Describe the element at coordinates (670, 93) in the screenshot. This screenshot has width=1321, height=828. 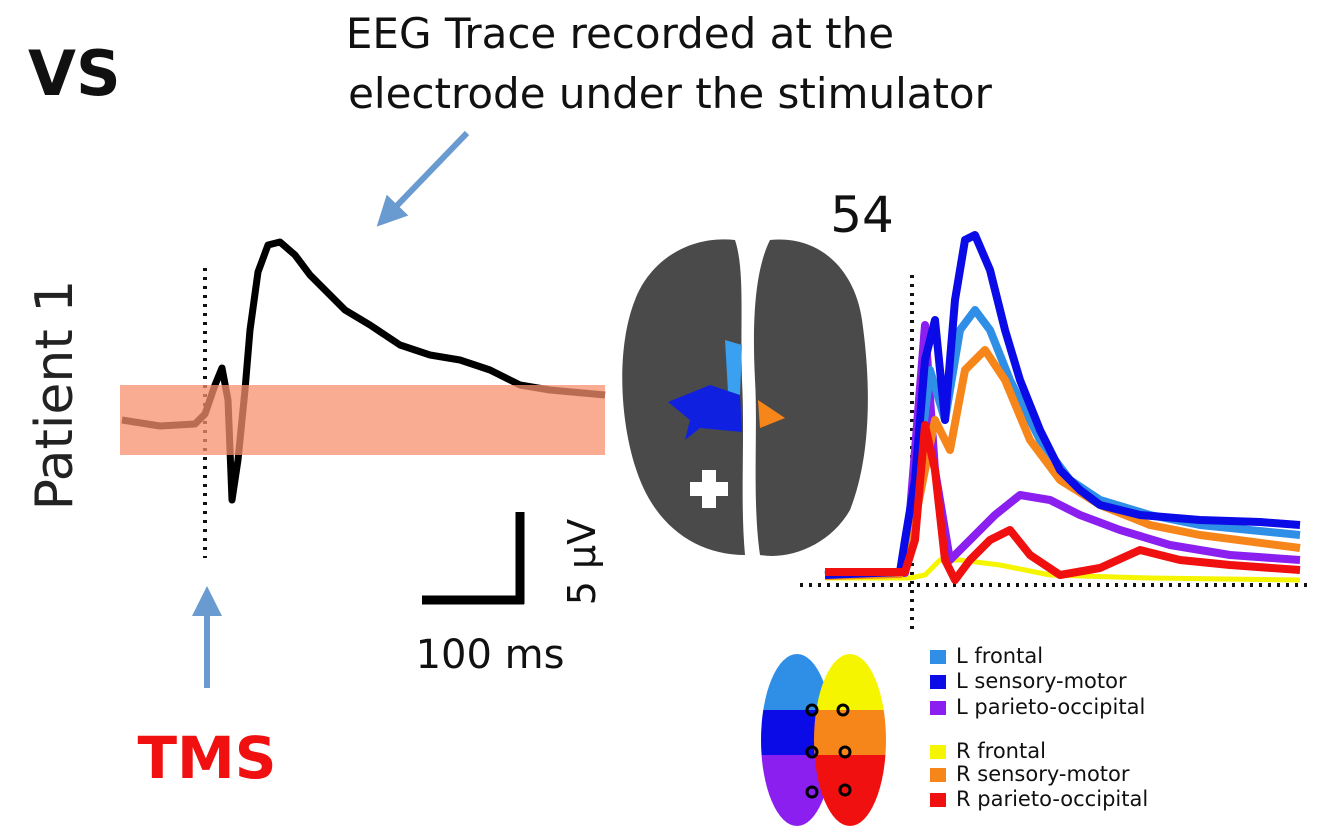
I see `annotation-line: electrode under the stimulator` at that location.